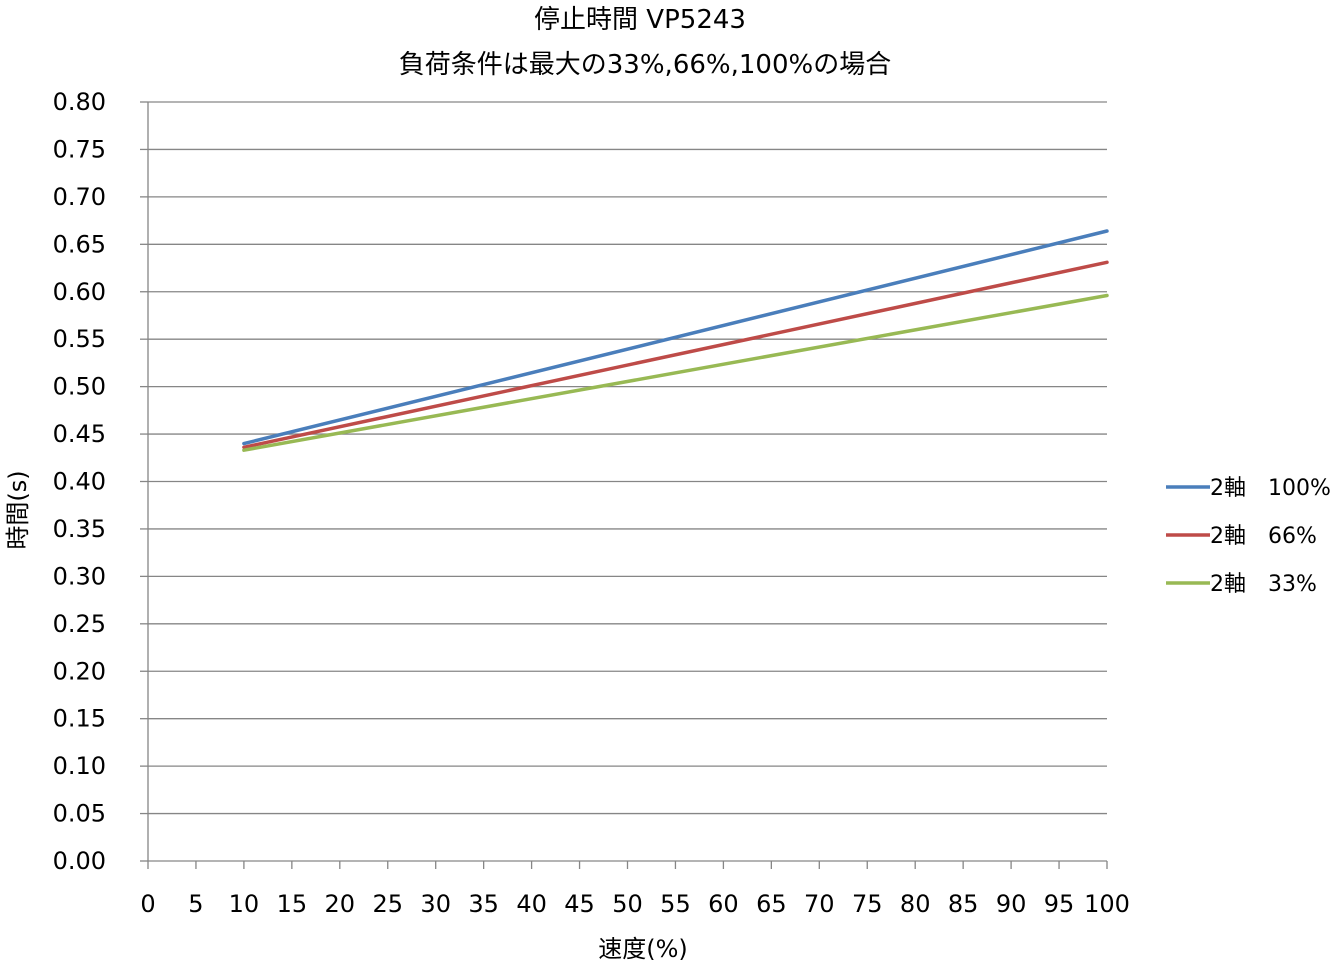 The width and height of the screenshot is (1341, 970). What do you see at coordinates (79, 434) in the screenshot?
I see `y-tick-label: 0.45` at bounding box center [79, 434].